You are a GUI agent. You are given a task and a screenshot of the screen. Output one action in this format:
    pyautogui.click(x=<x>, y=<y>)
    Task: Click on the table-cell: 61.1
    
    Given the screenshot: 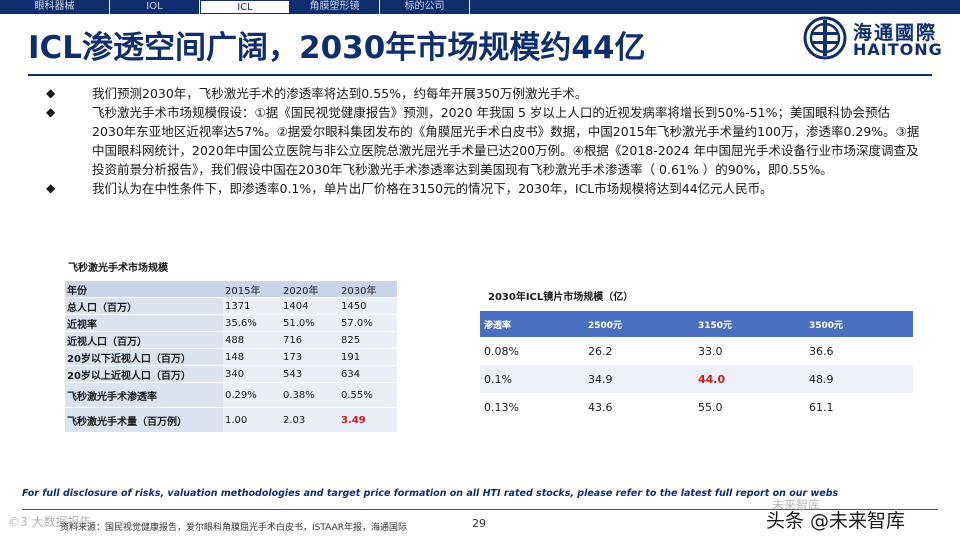 What is the action you would take?
    pyautogui.click(x=859, y=407)
    